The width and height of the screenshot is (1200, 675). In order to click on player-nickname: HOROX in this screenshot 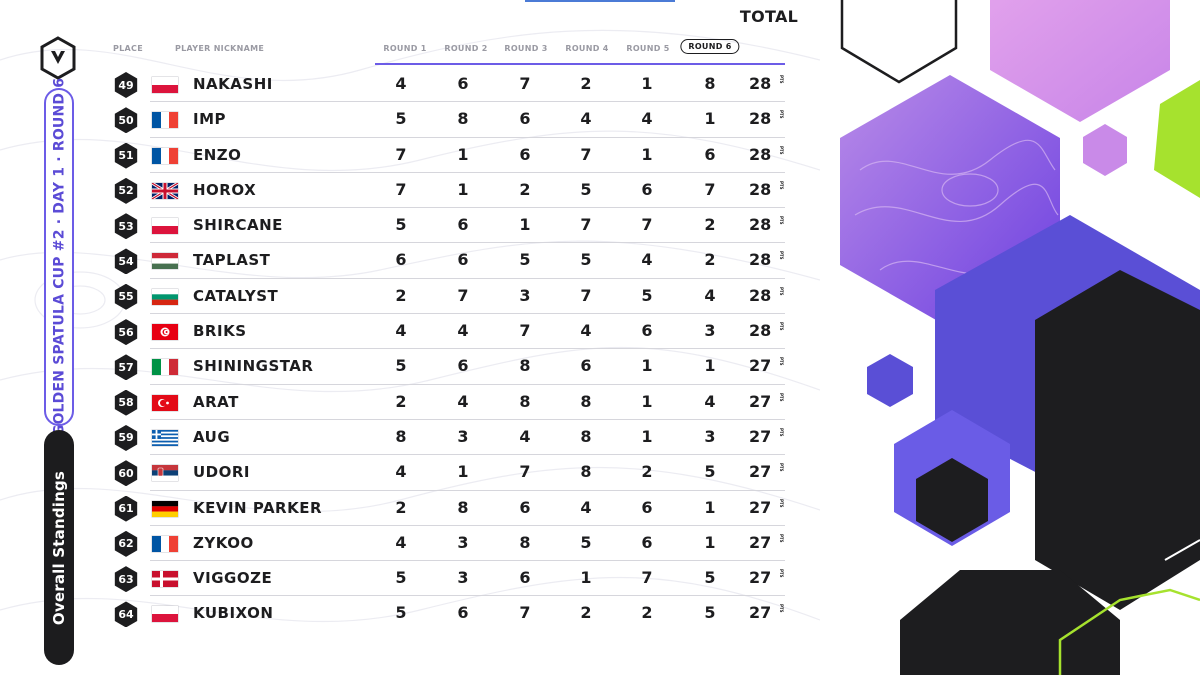, I will do `click(225, 189)`.